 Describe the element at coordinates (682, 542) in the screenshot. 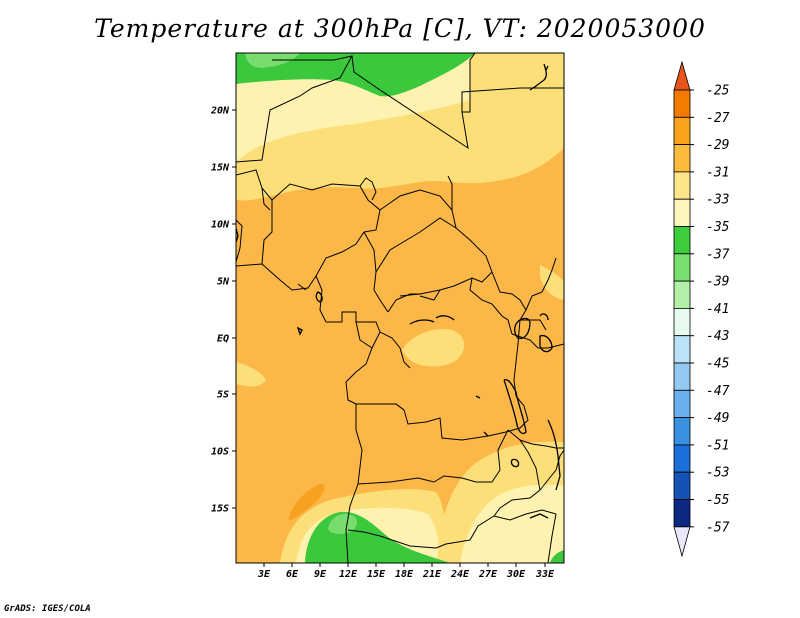

I see `colorbar-bottom-arrow` at that location.